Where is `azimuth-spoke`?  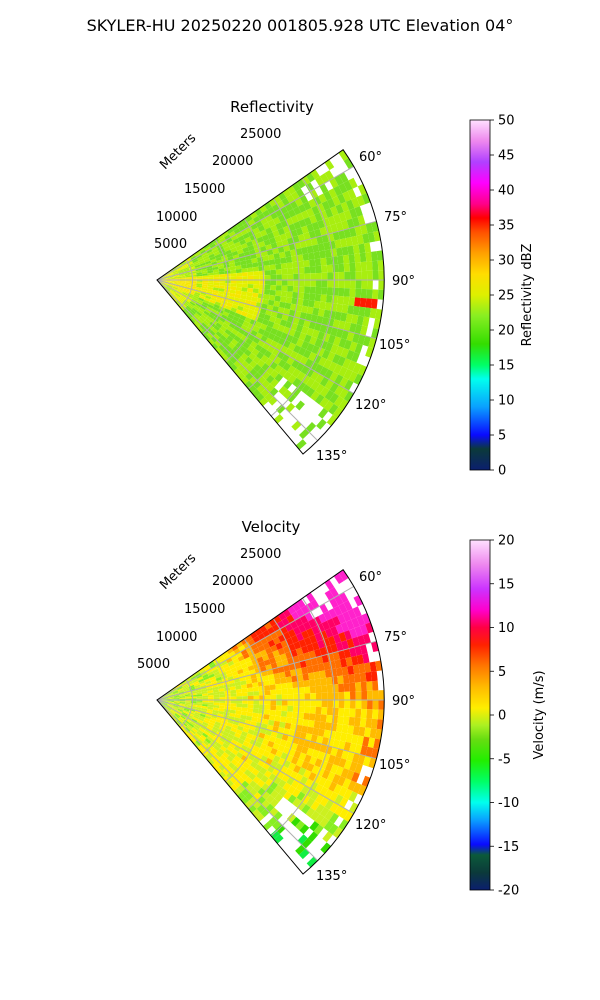 azimuth-spoke is located at coordinates (255, 337).